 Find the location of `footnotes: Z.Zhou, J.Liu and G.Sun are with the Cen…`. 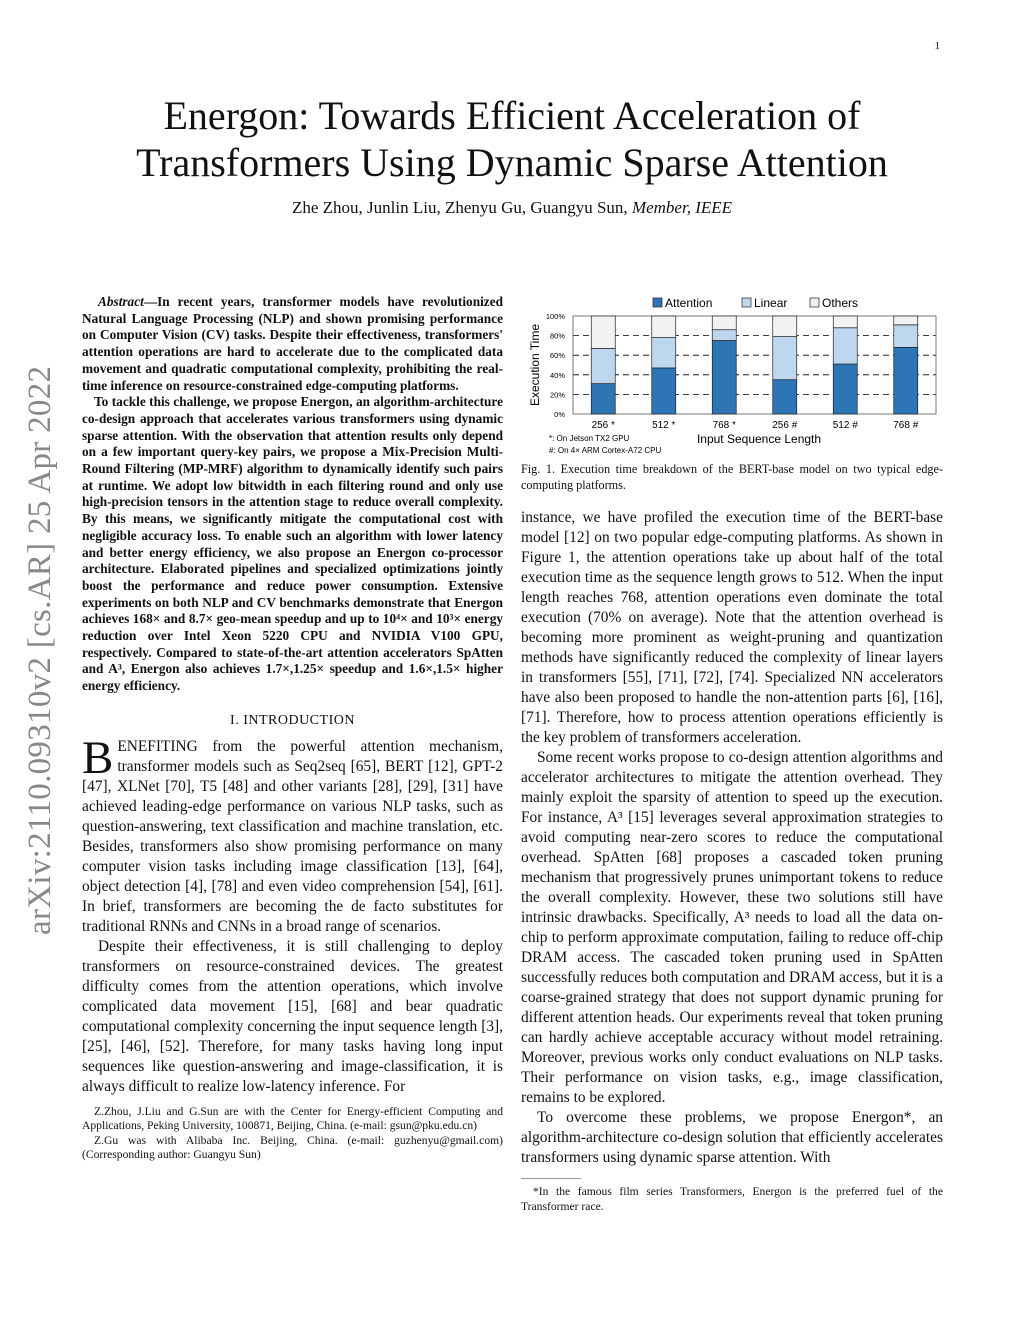

footnotes: Z.Zhou, J.Liu and G.Sun are with the Cen… is located at coordinates (292, 1134).